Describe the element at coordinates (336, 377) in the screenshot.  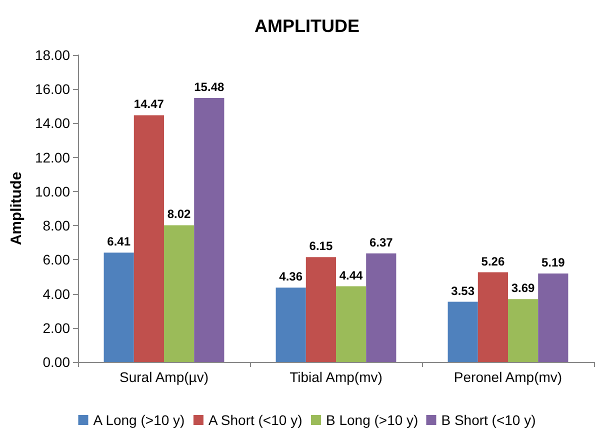
I see `x-tick-label: Tibial Amp(mv)` at that location.